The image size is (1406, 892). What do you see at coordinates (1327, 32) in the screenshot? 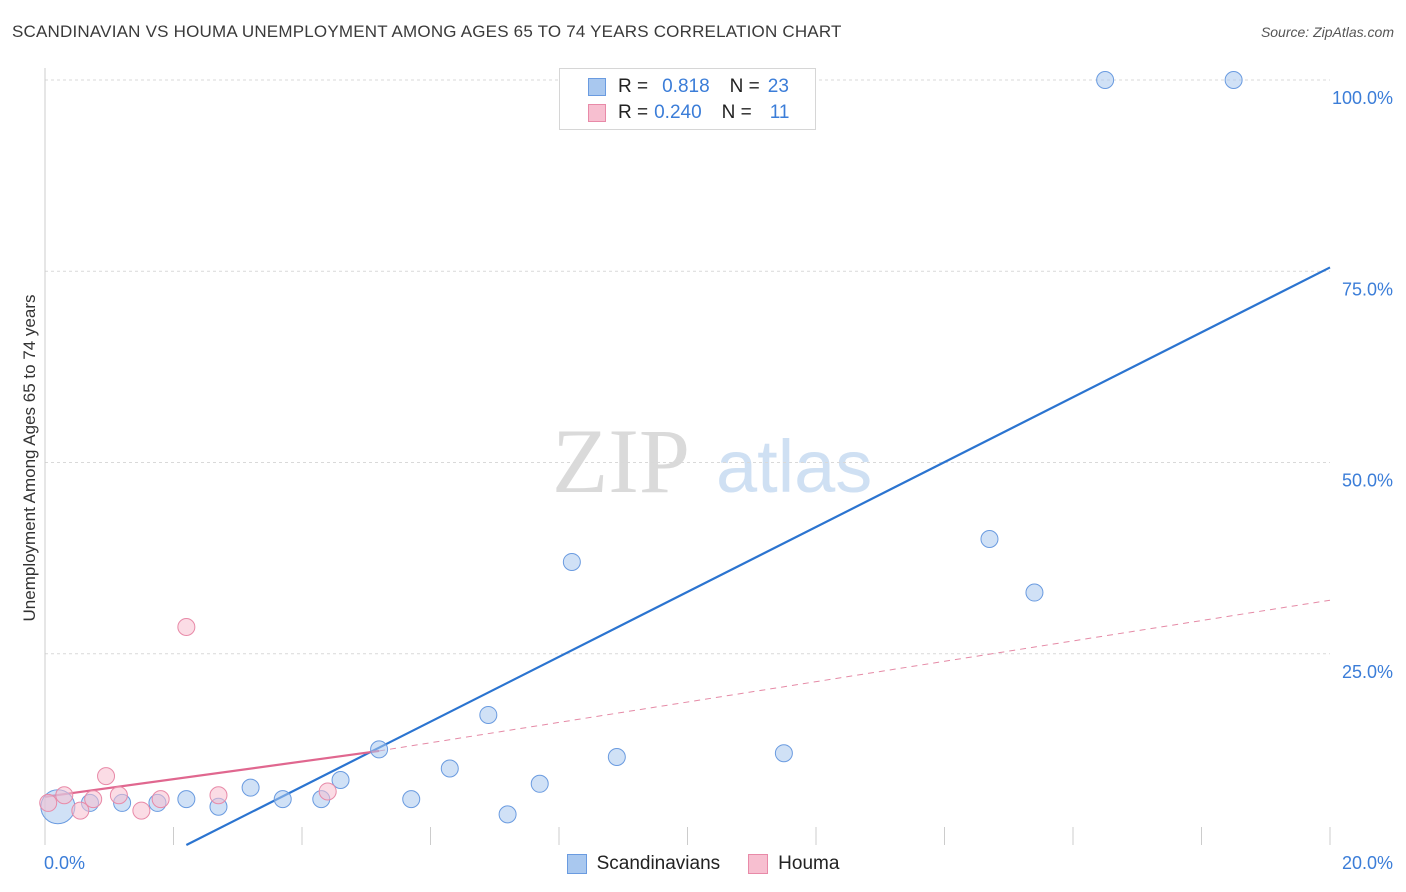
I see `source-label: Source: ZipAtlas.com` at bounding box center [1327, 32].